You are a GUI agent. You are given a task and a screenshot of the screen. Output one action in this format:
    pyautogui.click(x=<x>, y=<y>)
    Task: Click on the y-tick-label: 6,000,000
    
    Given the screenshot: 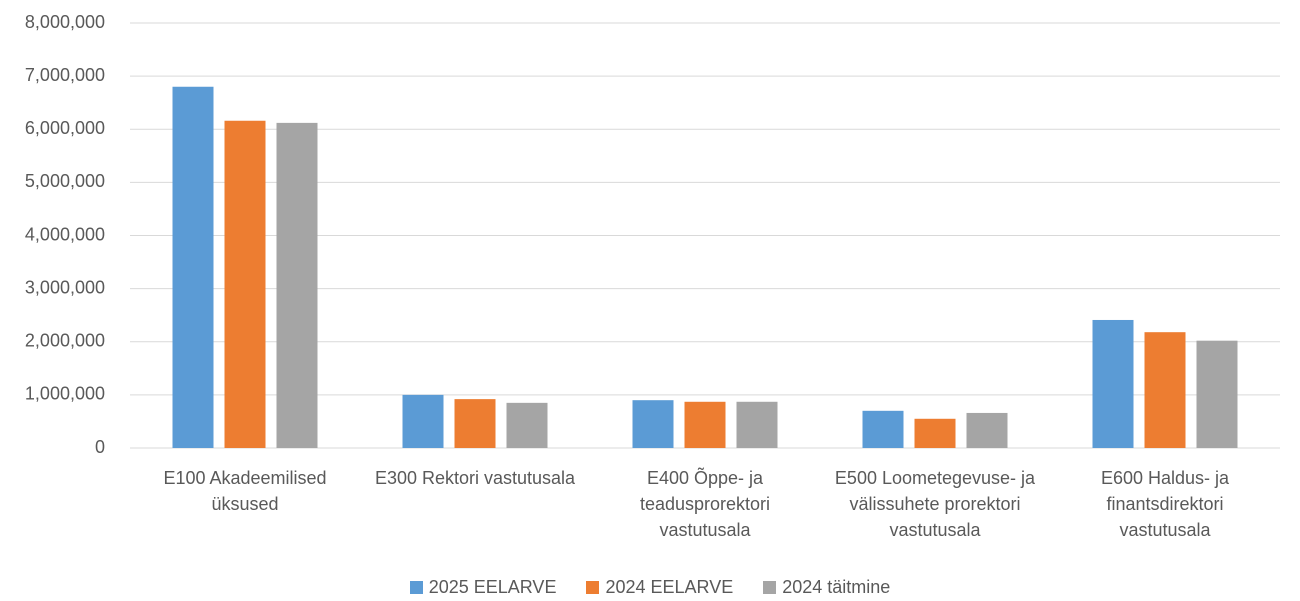 What is the action you would take?
    pyautogui.click(x=65, y=128)
    